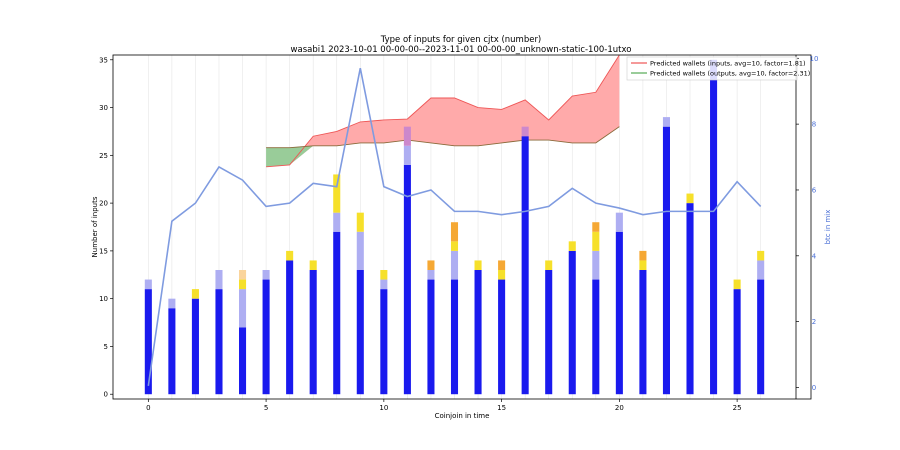  Describe the element at coordinates (443, 137) in the screenshot. I see `predicted-outputs-line` at that location.